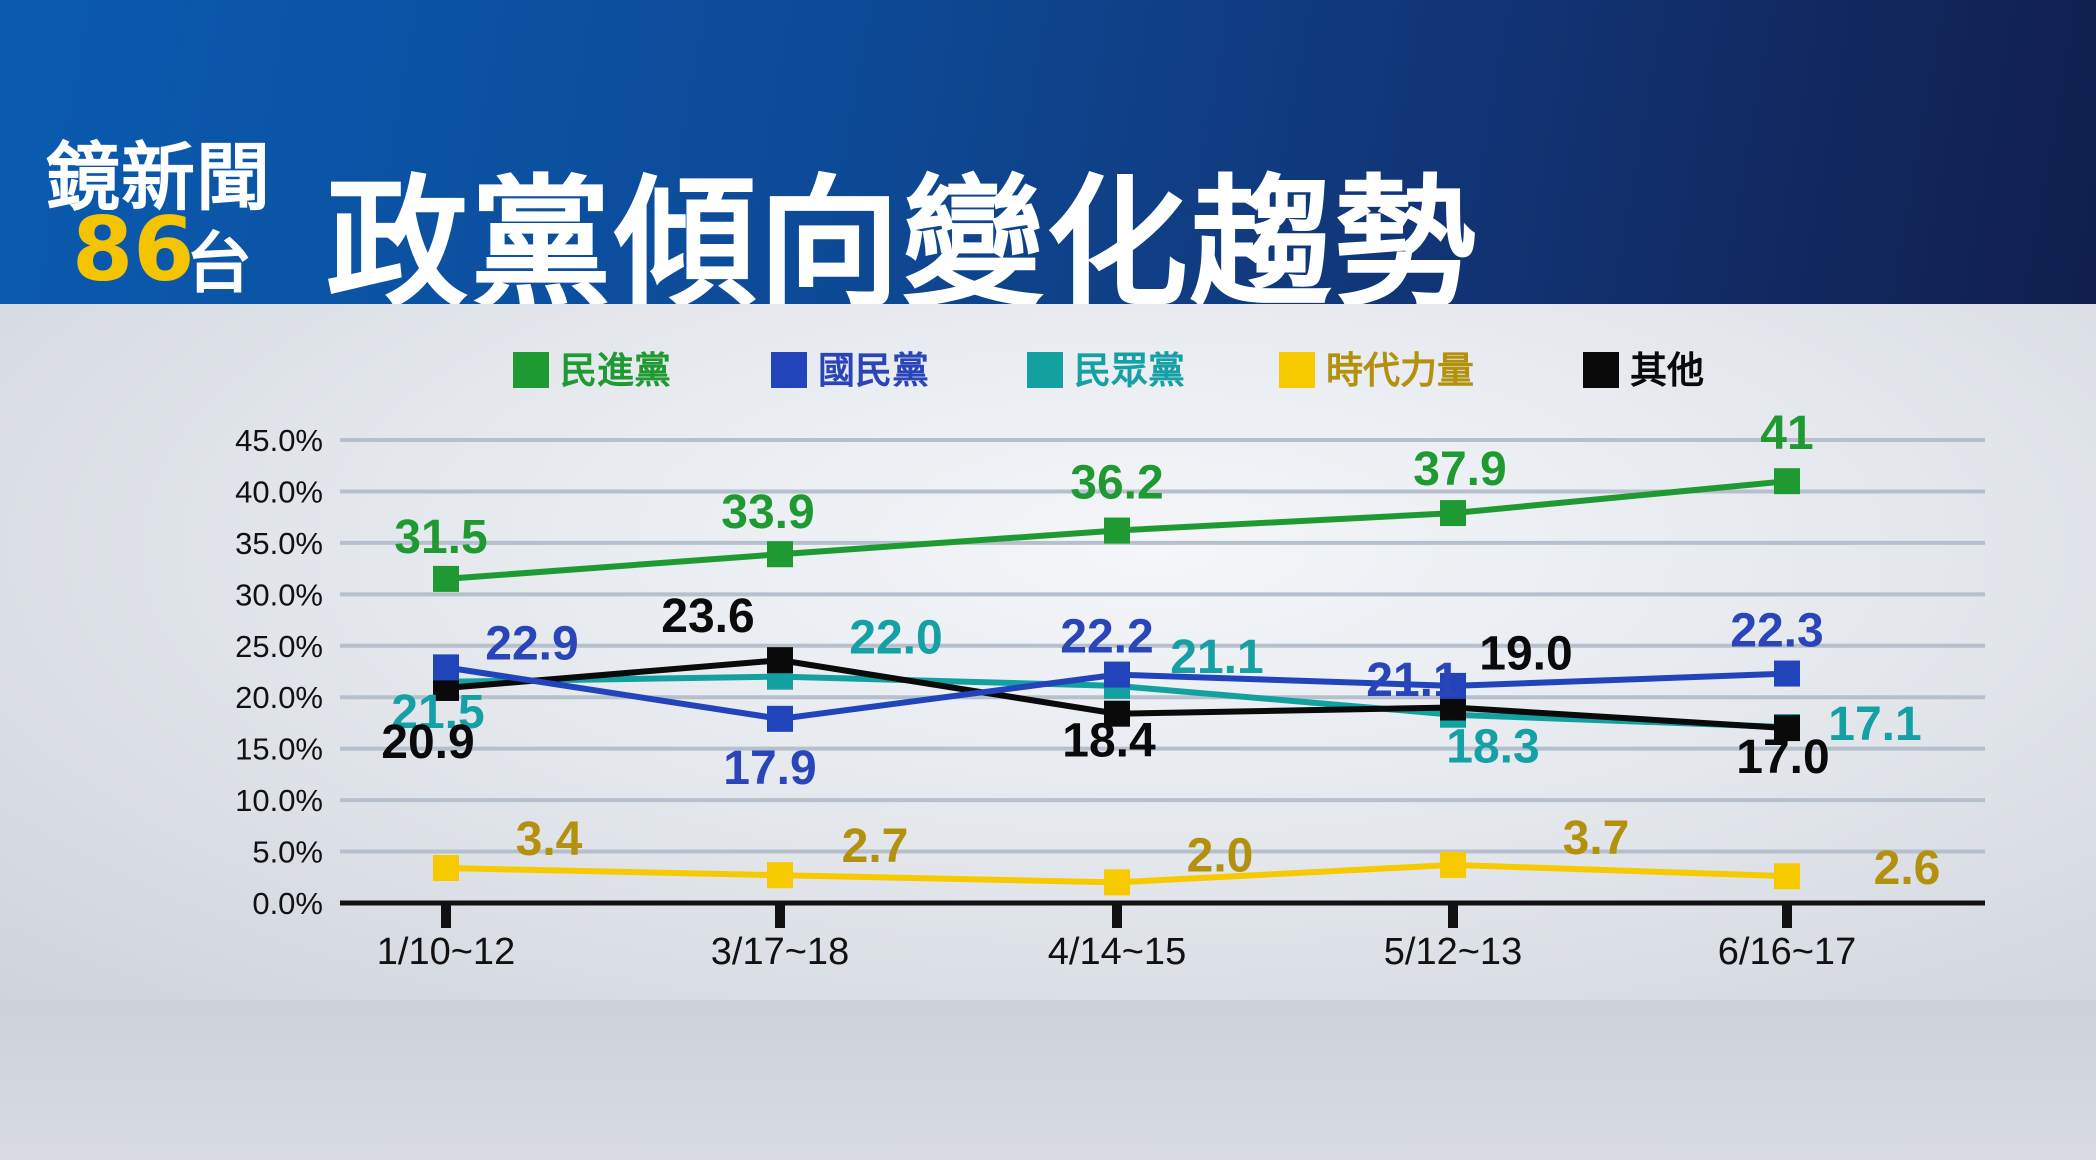 The width and height of the screenshot is (2096, 1160). I want to click on data-label: 37.9, so click(1459, 469).